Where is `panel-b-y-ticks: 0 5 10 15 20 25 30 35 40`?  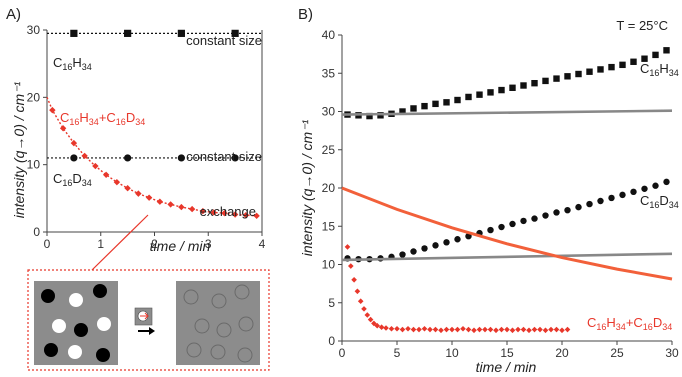
panel-b-y-ticks: 0 5 10 15 20 25 30 35 40 is located at coordinates (332, 188).